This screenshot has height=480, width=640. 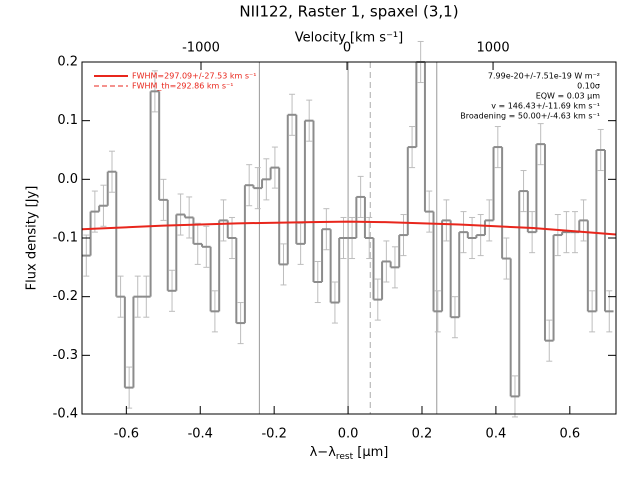 What do you see at coordinates (65, 238) in the screenshot?
I see `y-tick-label: -0.1` at bounding box center [65, 238].